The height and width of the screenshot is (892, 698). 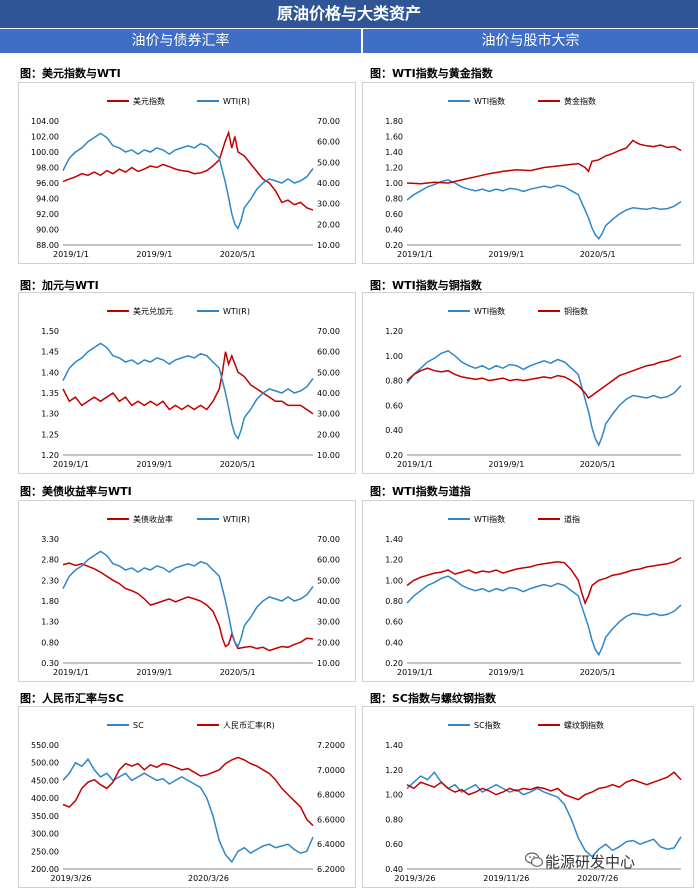 I want to click on left-tick-label: 1.25, so click(x=50, y=434).